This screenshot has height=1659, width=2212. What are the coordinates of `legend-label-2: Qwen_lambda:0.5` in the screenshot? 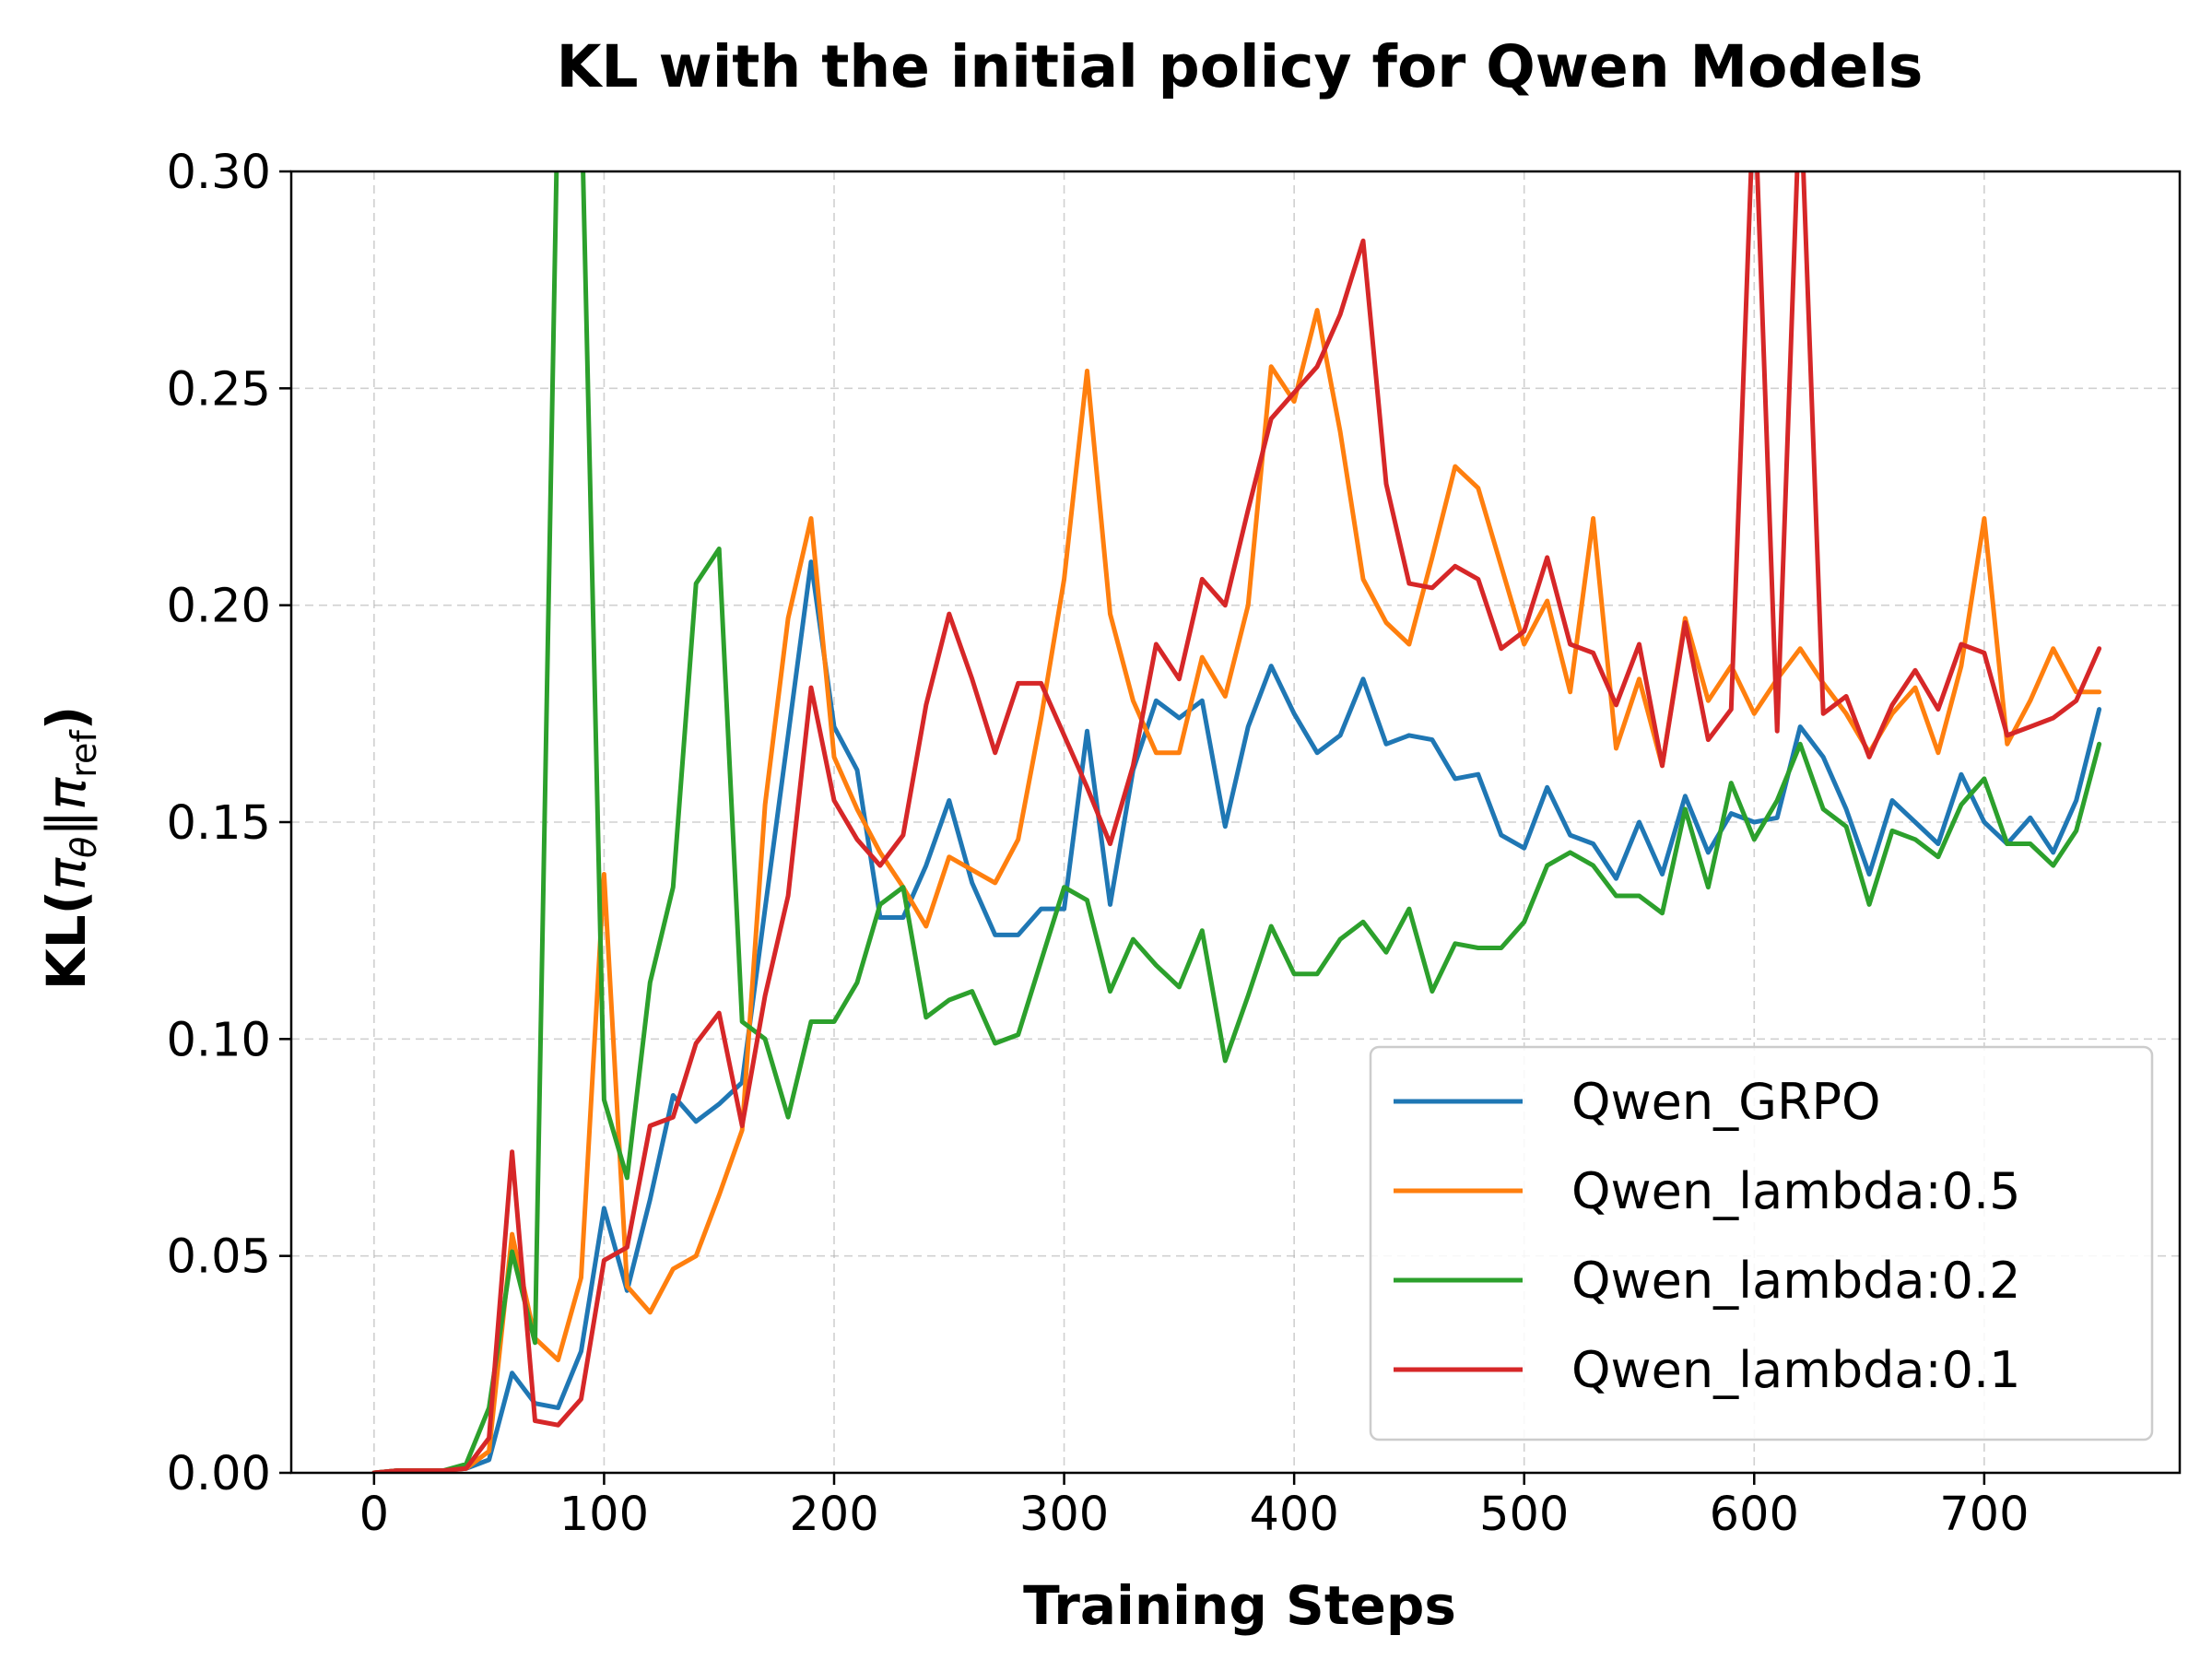 It's located at (1796, 1191).